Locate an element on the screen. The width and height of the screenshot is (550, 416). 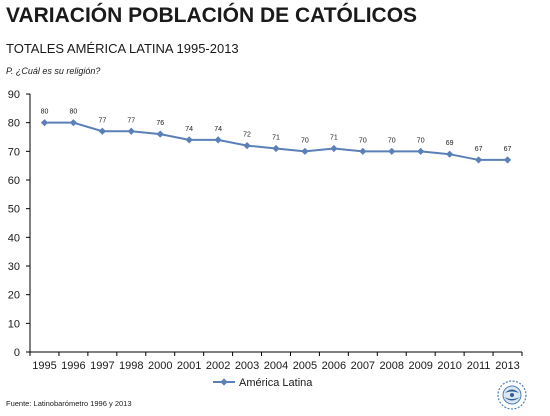
data-label: 72 is located at coordinates (247, 135).